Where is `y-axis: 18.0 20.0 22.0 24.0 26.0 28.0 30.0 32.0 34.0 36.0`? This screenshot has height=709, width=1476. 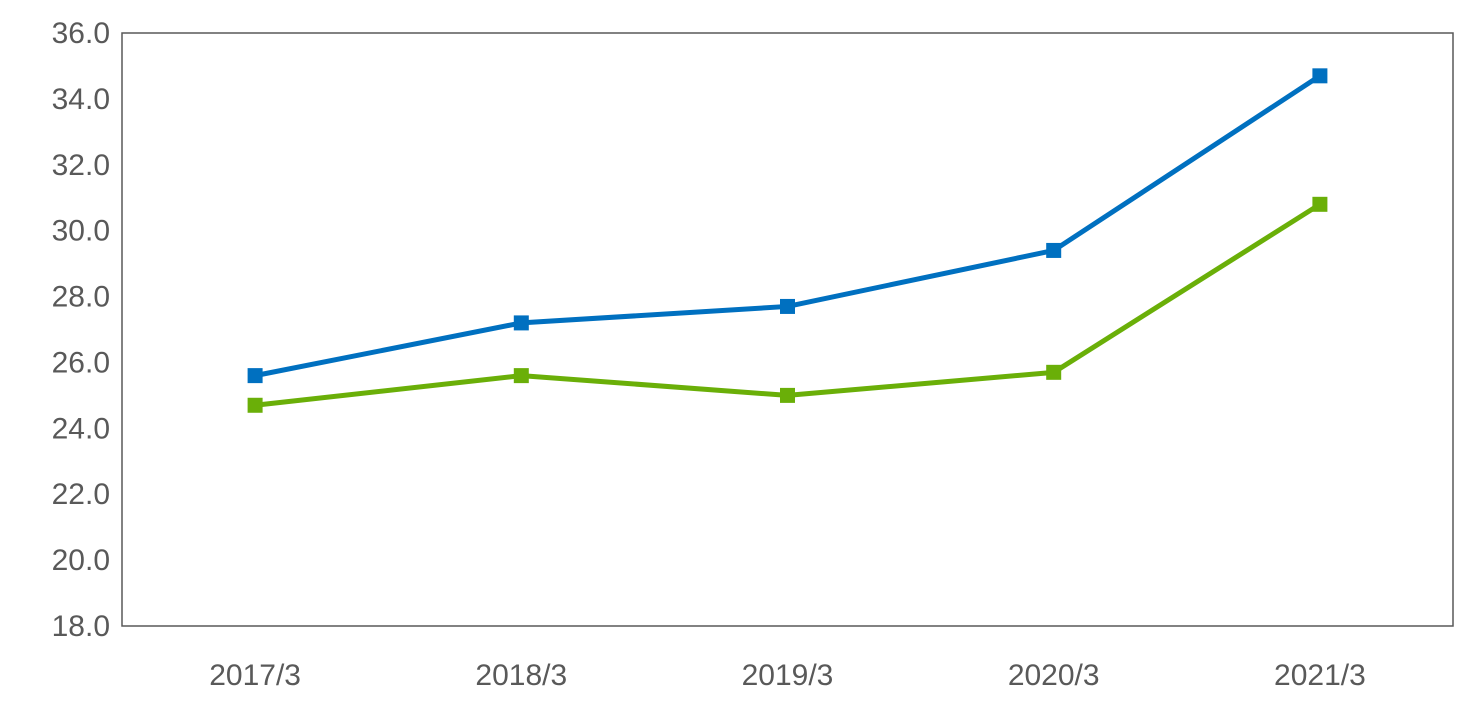
y-axis: 18.0 20.0 22.0 24.0 26.0 28.0 30.0 32.0 34.0 36.0 is located at coordinates (81, 330).